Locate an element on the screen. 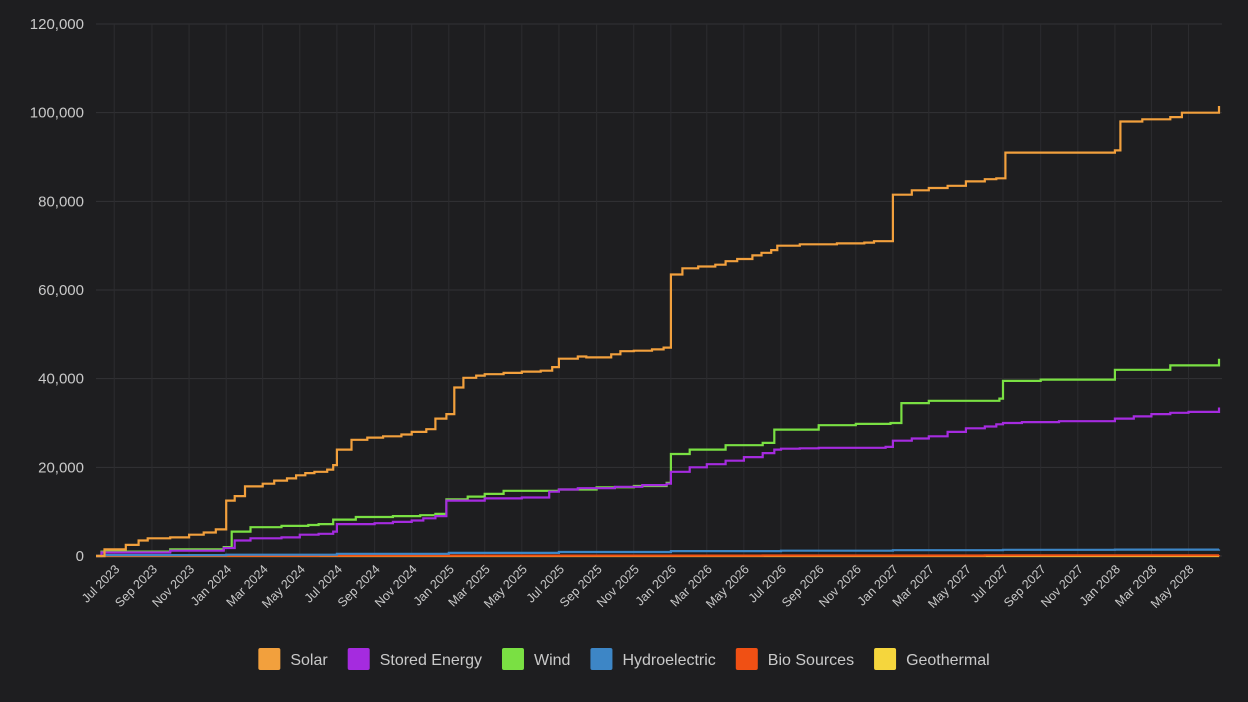 Image resolution: width=1248 pixels, height=702 pixels. legend-swatch-solar is located at coordinates (269, 659).